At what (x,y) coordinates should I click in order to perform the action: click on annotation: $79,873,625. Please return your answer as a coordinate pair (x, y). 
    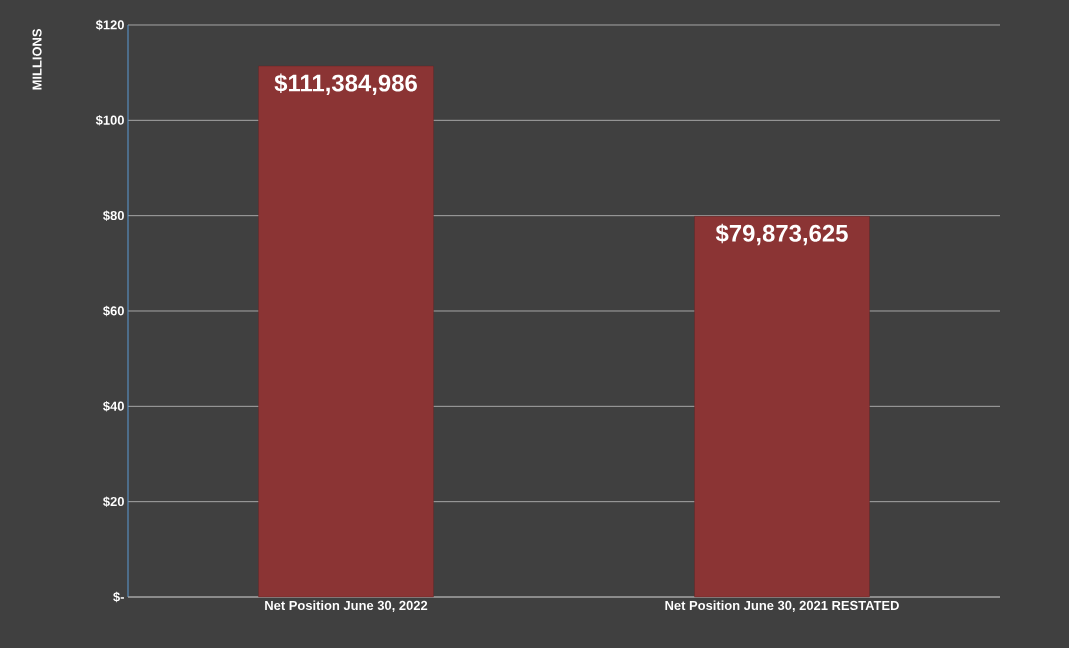
    Looking at the image, I should click on (781, 234).